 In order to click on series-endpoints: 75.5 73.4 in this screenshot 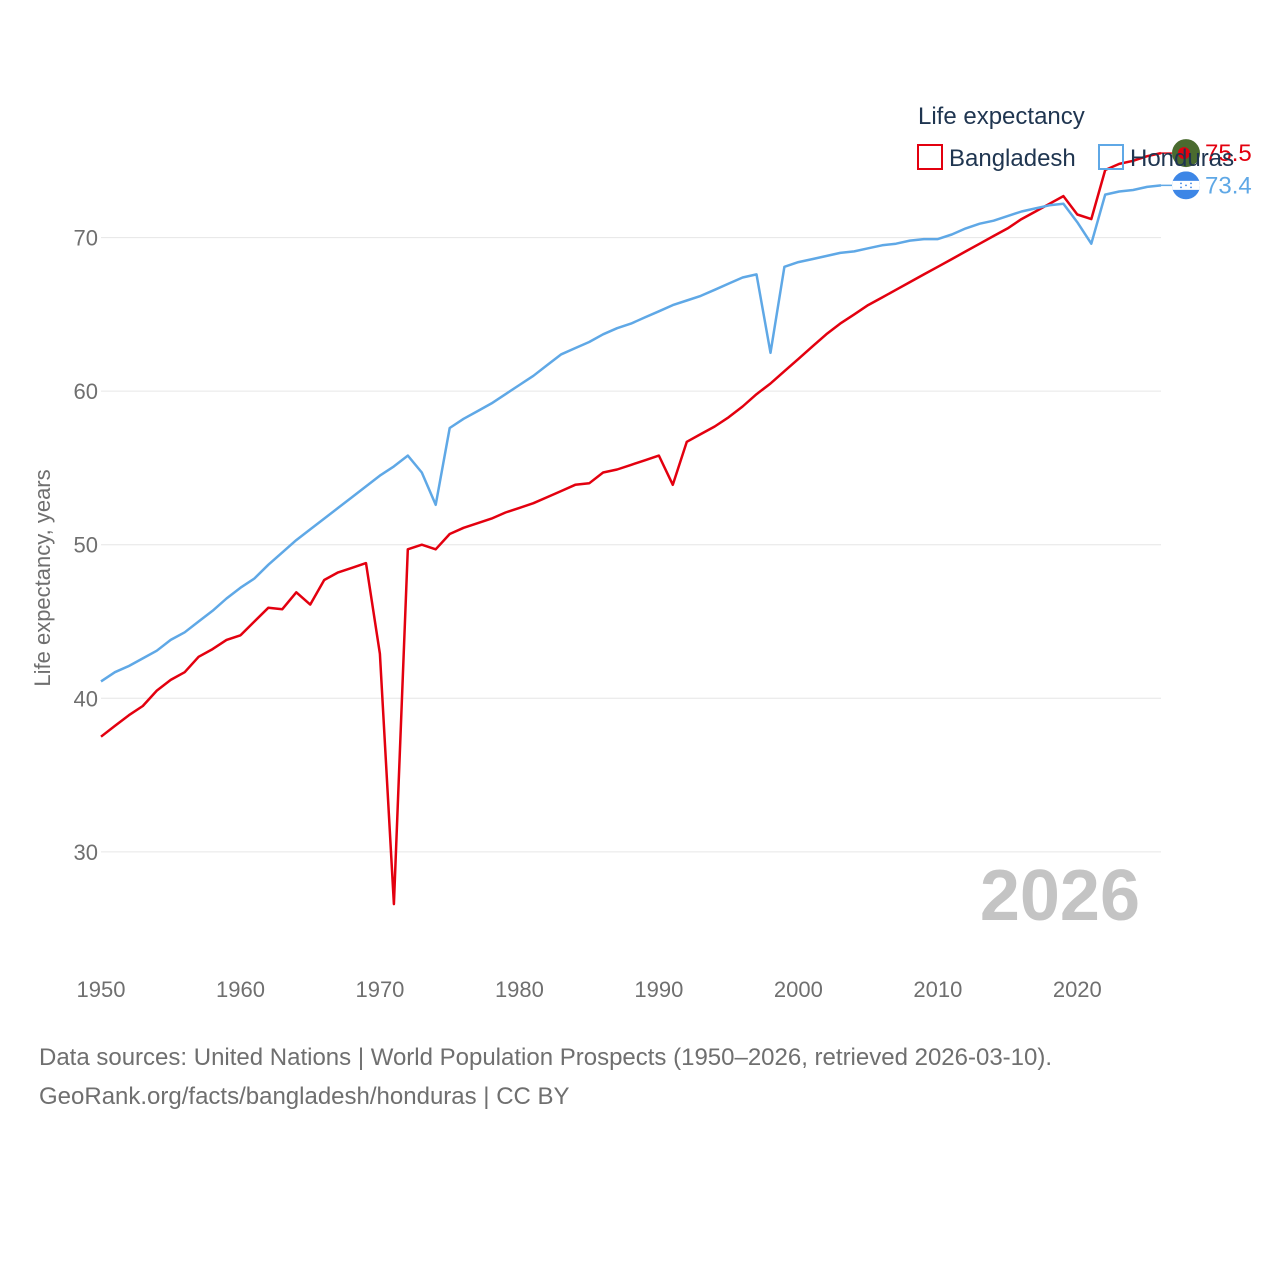, I will do `click(1206, 169)`.